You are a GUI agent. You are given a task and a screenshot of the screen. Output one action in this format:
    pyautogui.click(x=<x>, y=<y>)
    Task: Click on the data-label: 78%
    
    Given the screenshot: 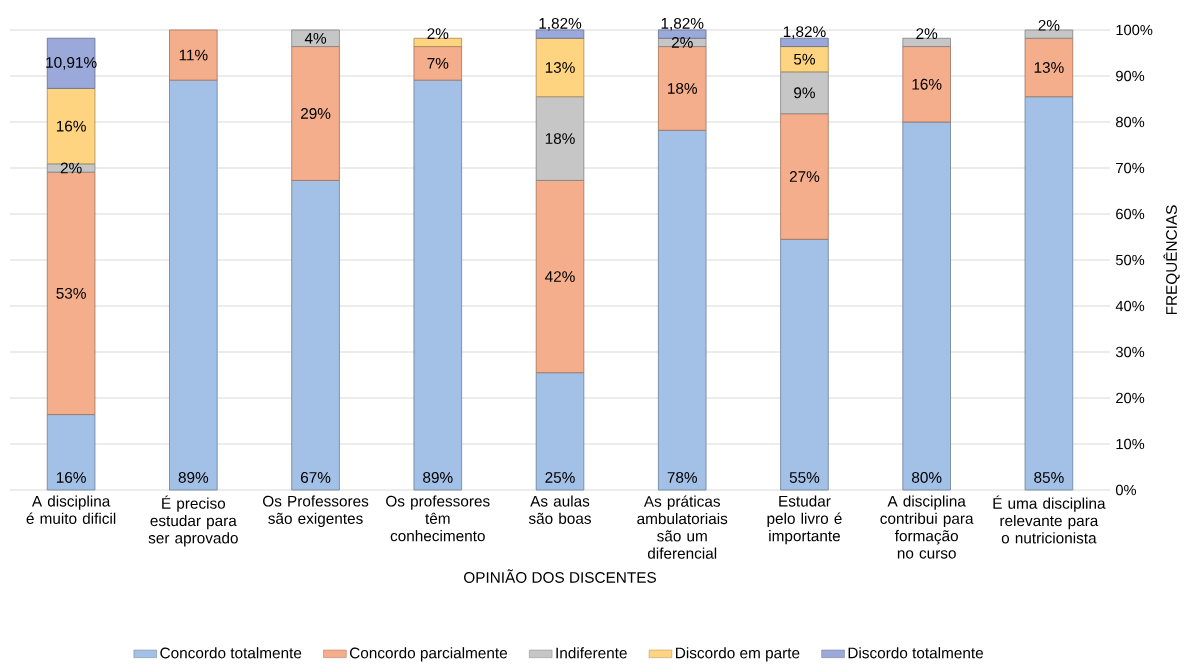 What is the action you would take?
    pyautogui.click(x=682, y=477)
    